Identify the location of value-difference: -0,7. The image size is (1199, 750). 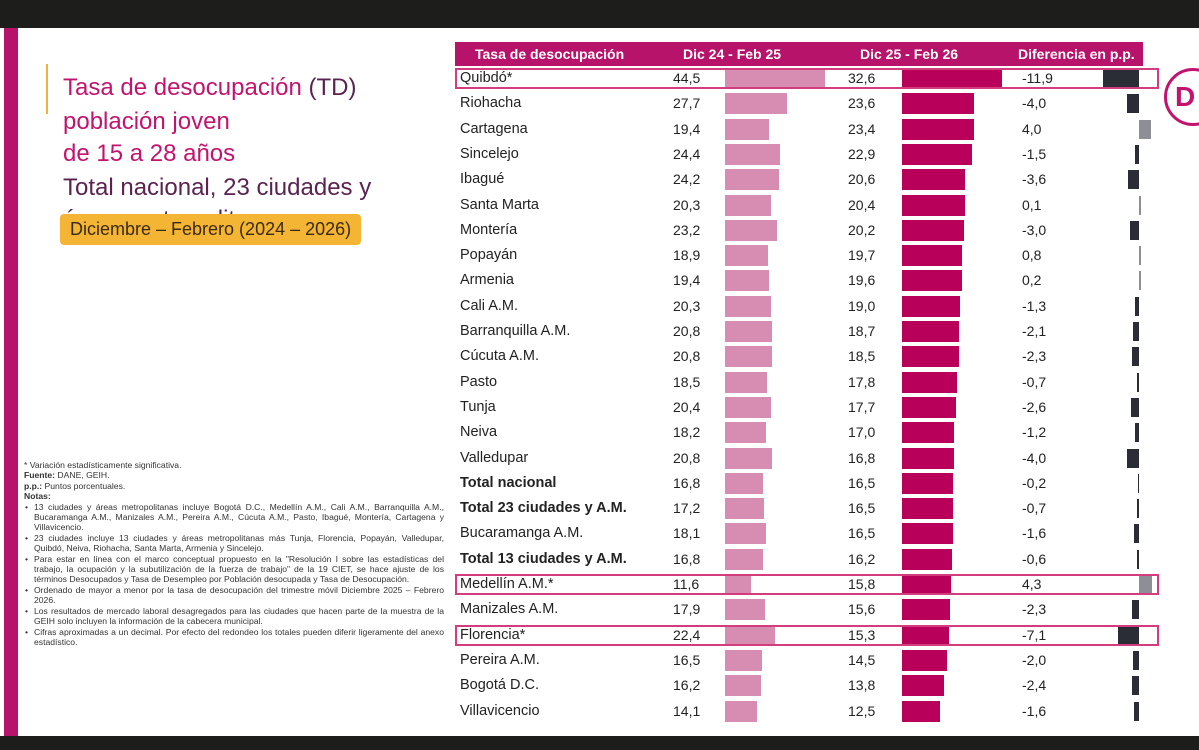
(1034, 381).